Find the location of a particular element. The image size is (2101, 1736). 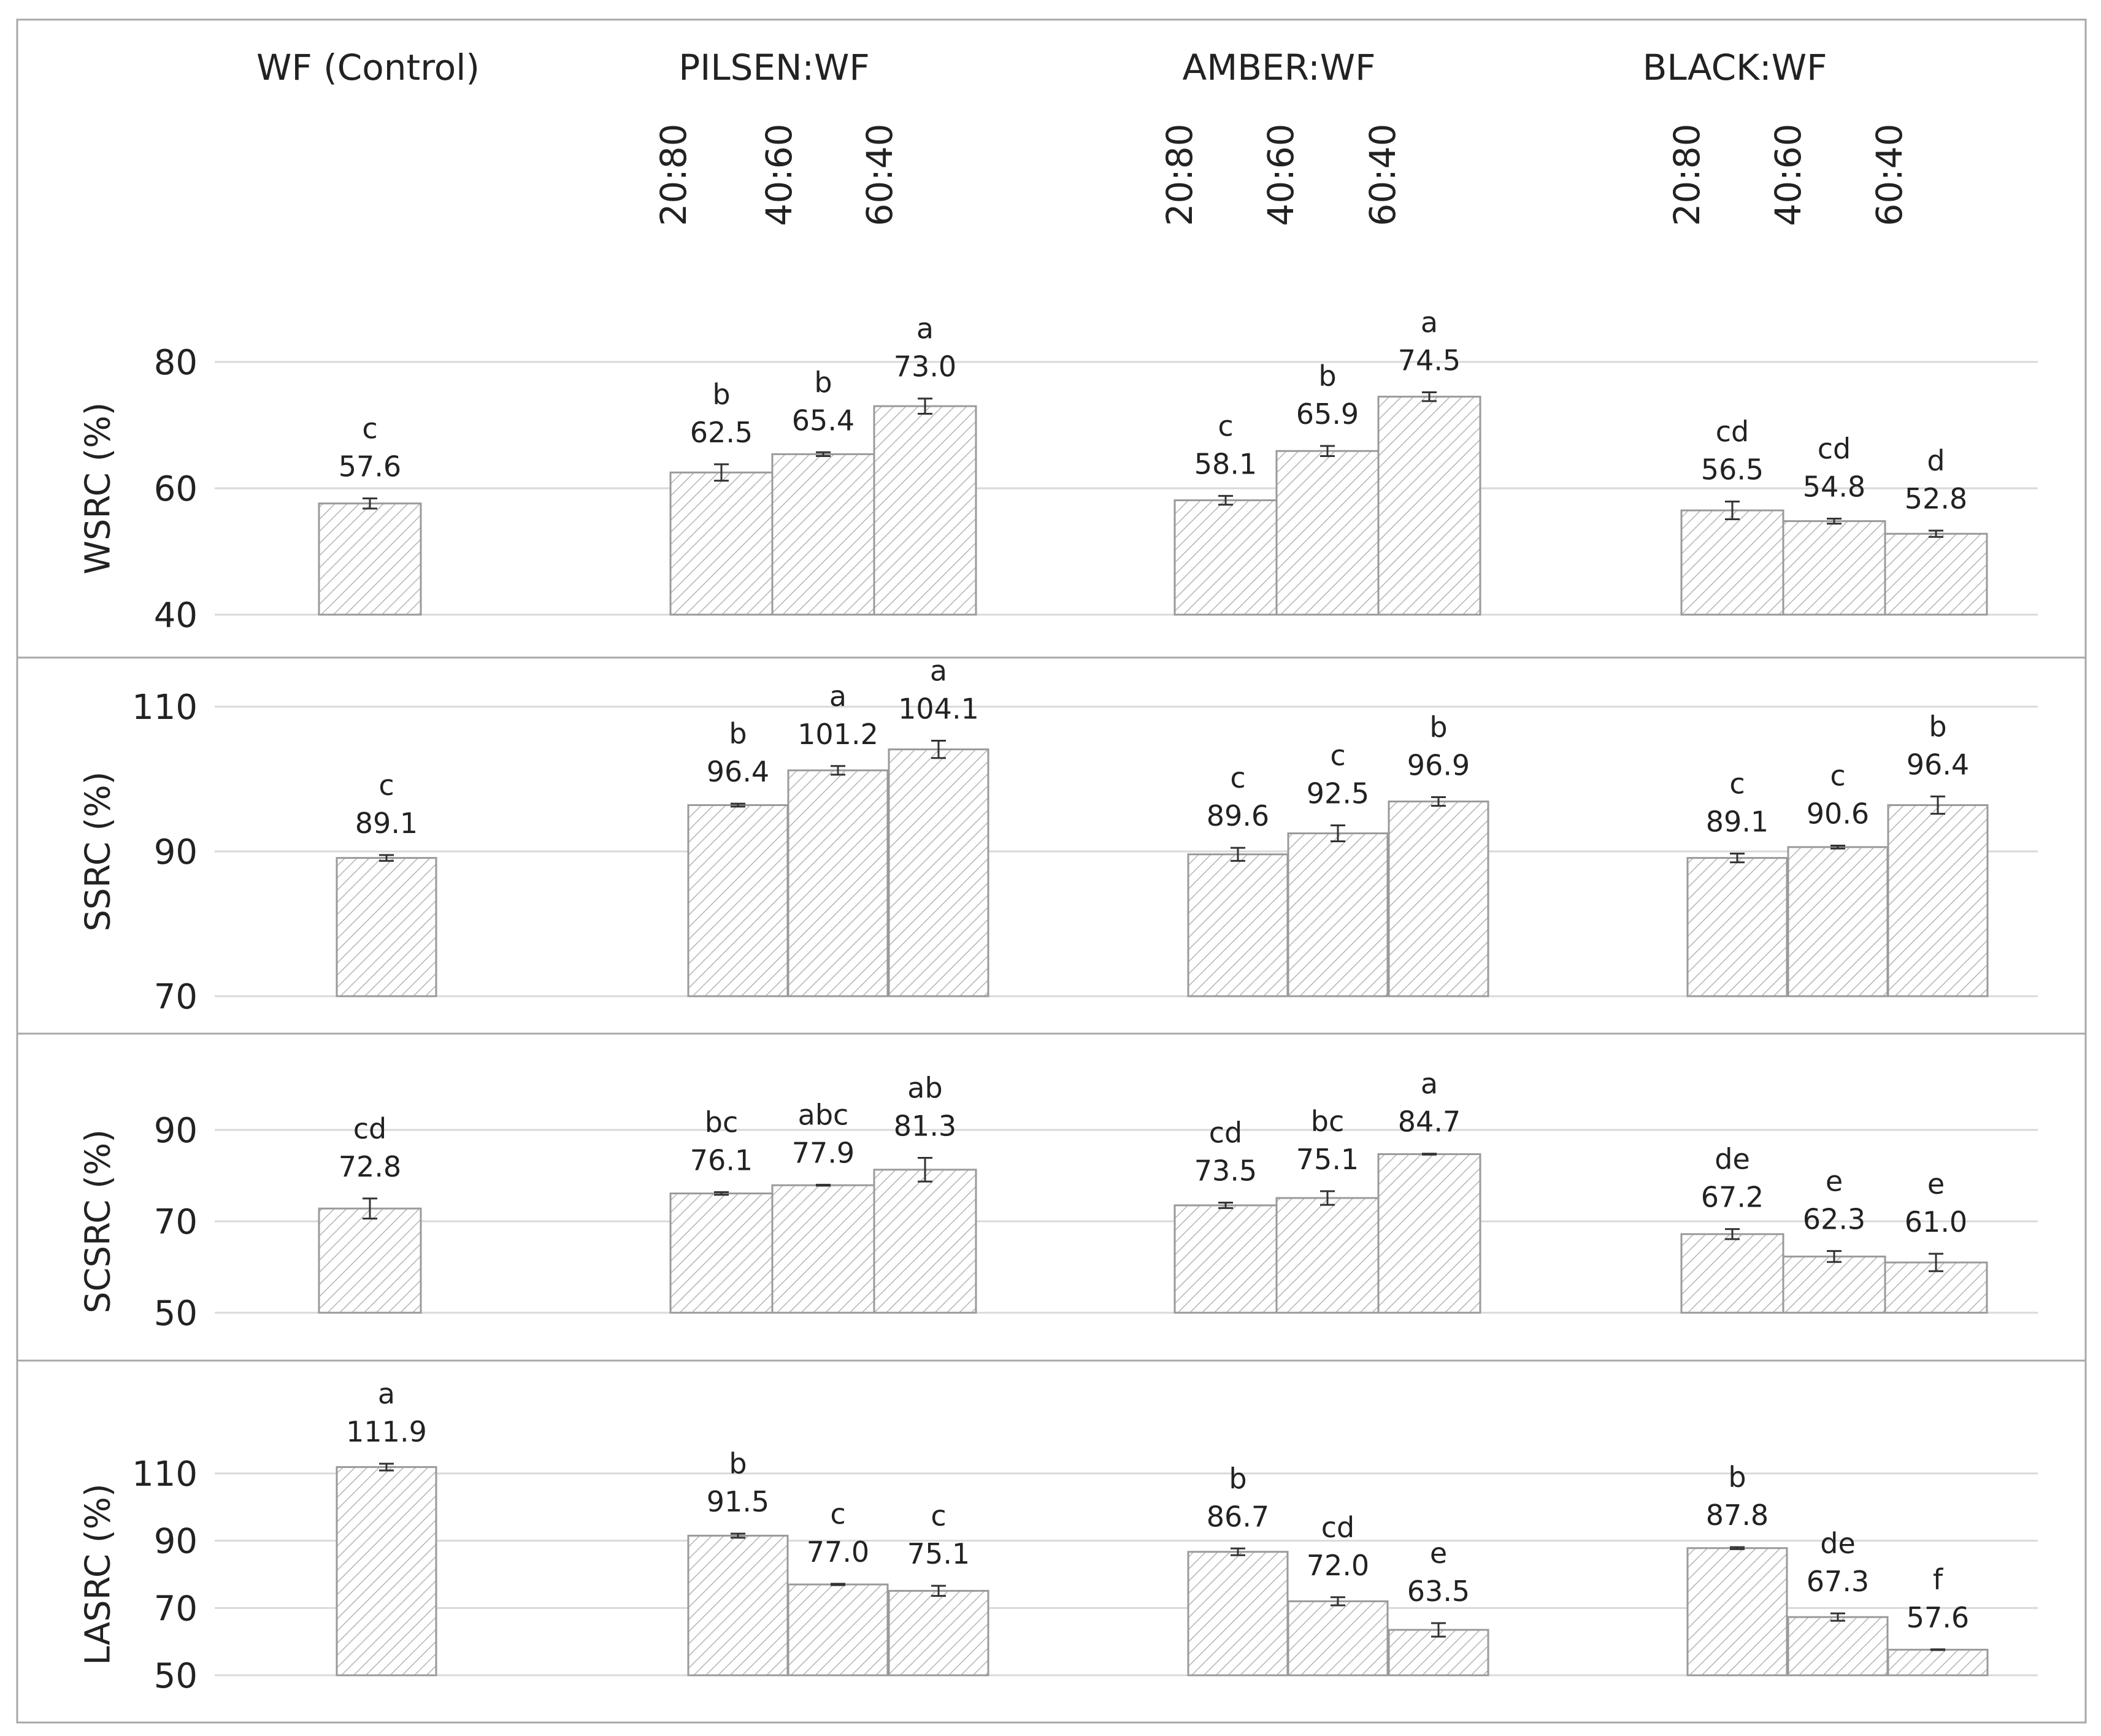

data-label: 67.2 is located at coordinates (1732, 1197).